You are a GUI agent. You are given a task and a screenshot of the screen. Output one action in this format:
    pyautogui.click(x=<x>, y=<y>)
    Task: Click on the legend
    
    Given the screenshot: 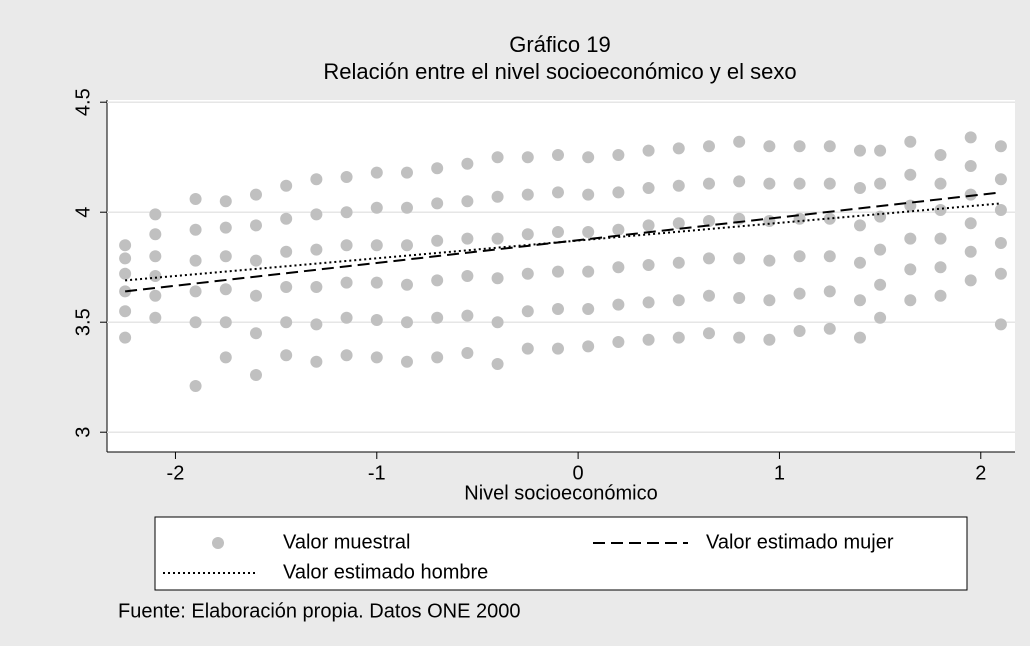 What is the action you would take?
    pyautogui.click(x=561, y=553)
    